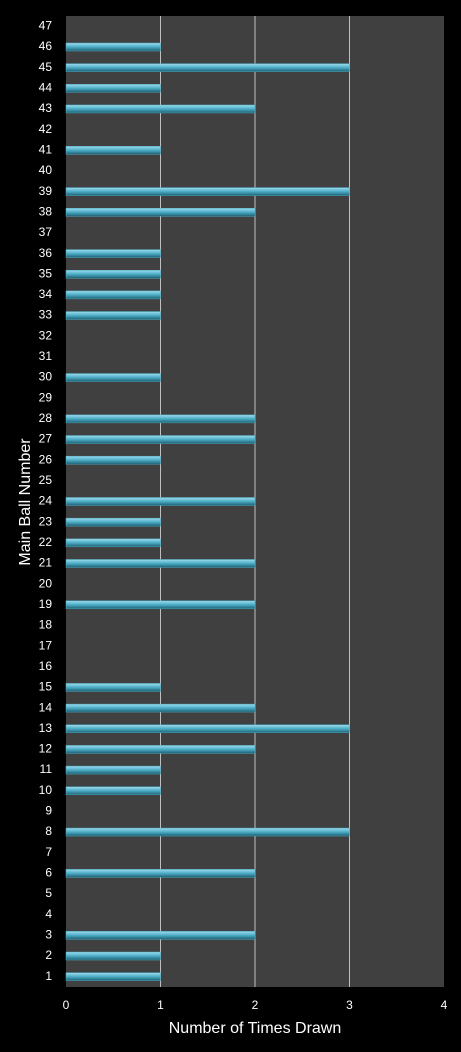 The height and width of the screenshot is (1052, 461). Describe the element at coordinates (48, 955) in the screenshot. I see `y-tick-label: 2` at that location.